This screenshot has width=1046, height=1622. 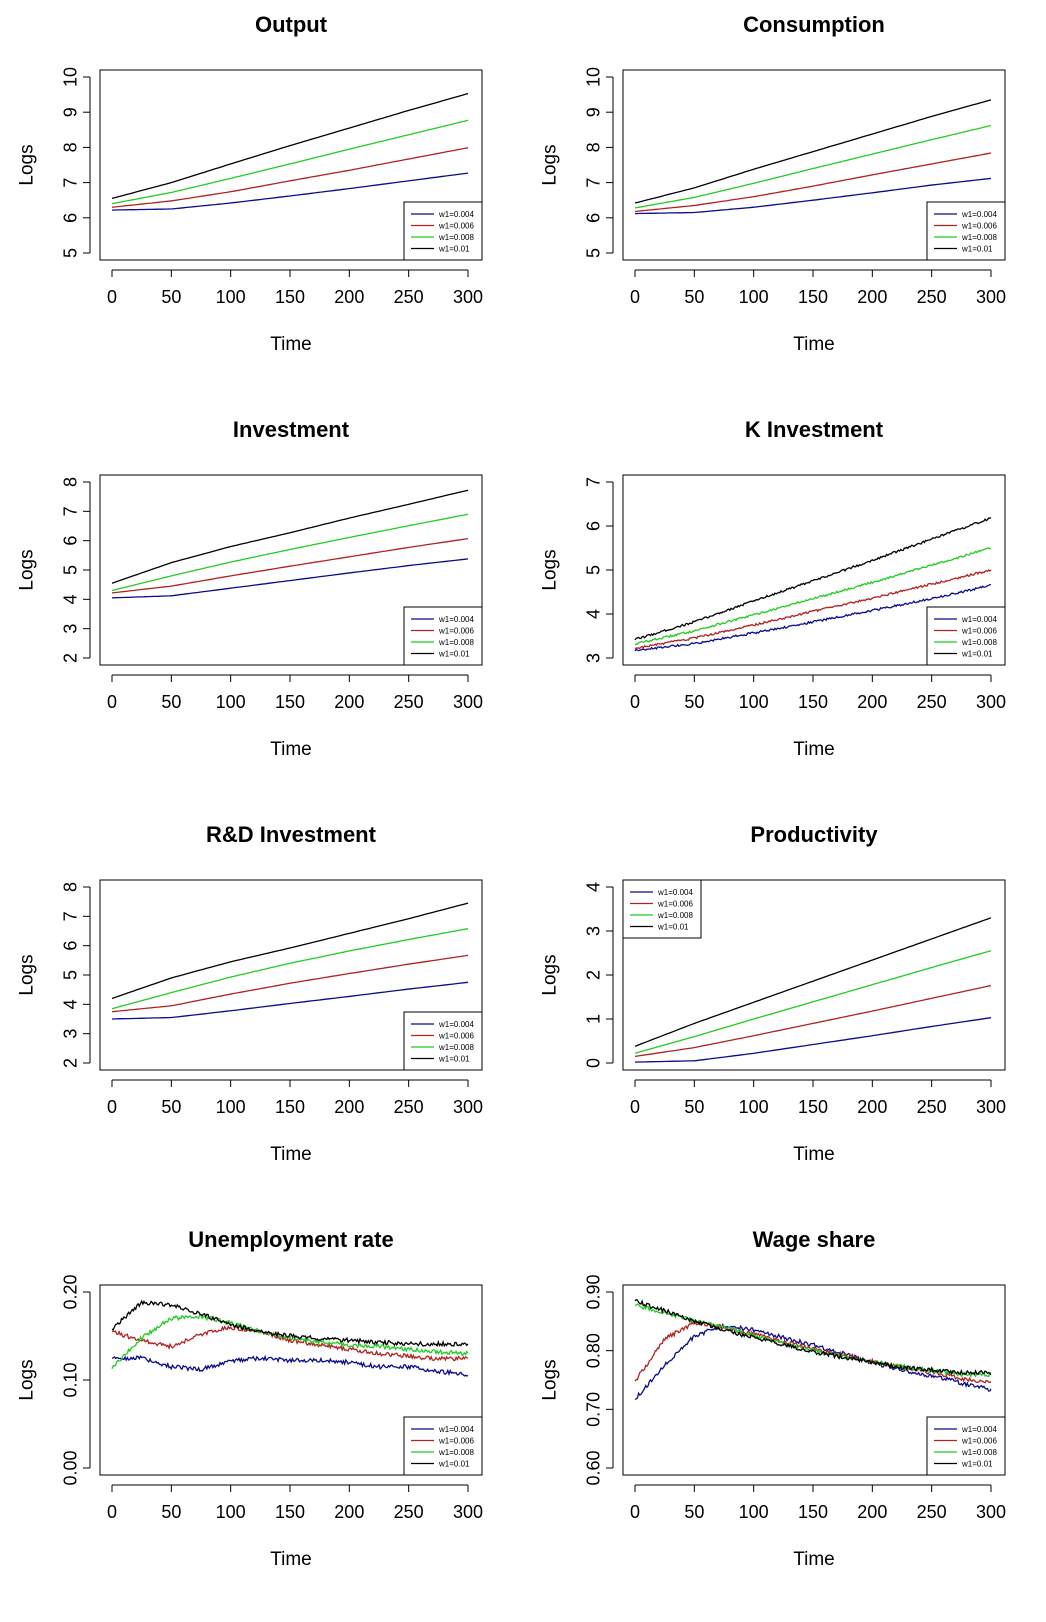 I want to click on x-tick-label: 50, so click(x=171, y=702).